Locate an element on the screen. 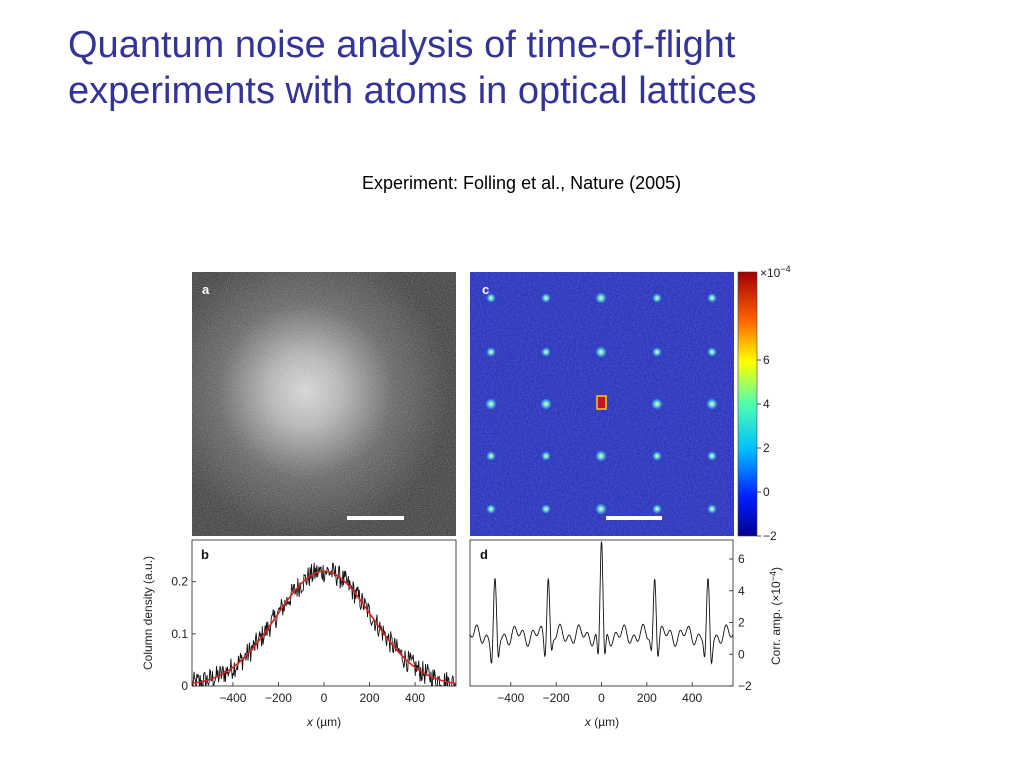 The width and height of the screenshot is (1024, 768). panel-b-axes: −400 −200 0 200 400 0 0.1 0.2 is located at coordinates (298, 640).